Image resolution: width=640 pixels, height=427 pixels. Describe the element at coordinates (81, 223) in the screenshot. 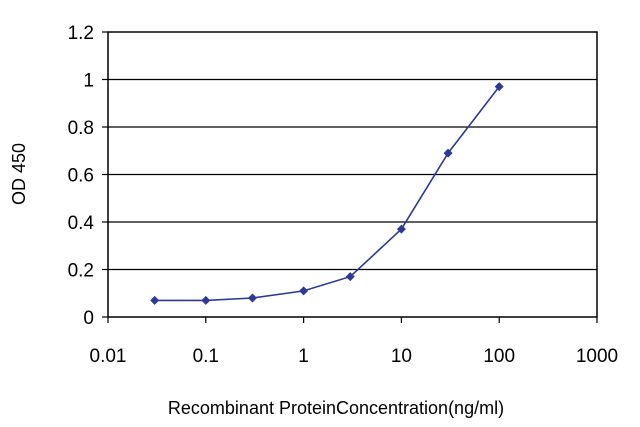

I see `y-tick-label: 0.4` at that location.